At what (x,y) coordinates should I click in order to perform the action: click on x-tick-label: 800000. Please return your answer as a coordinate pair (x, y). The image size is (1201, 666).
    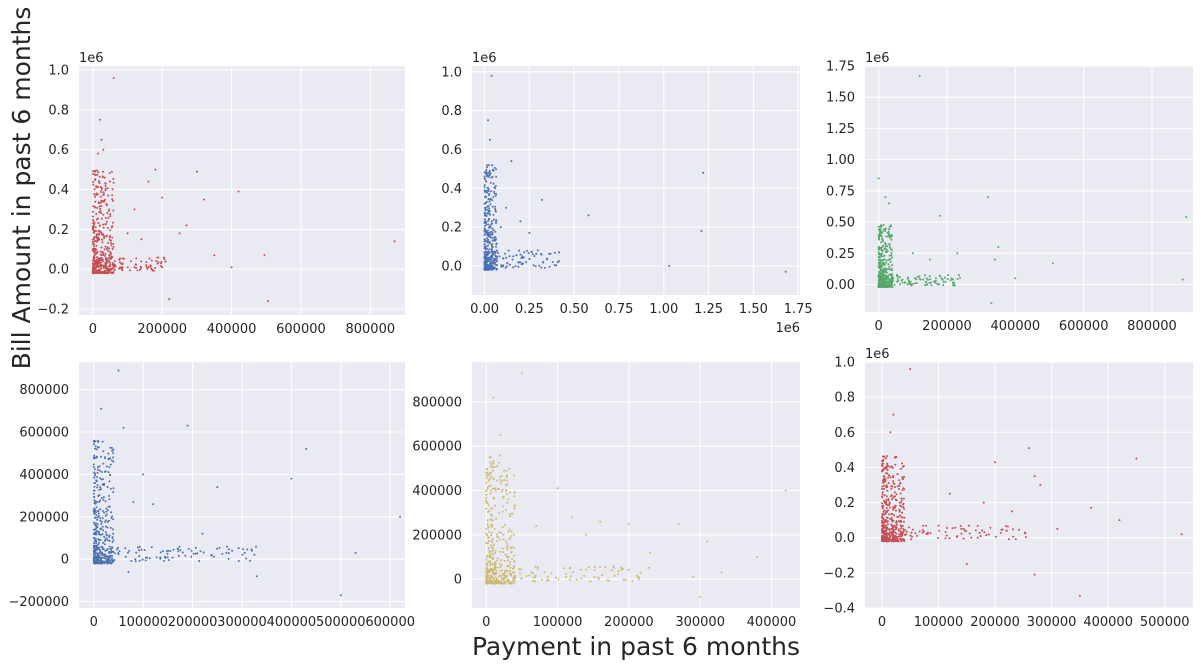
    Looking at the image, I should click on (1152, 326).